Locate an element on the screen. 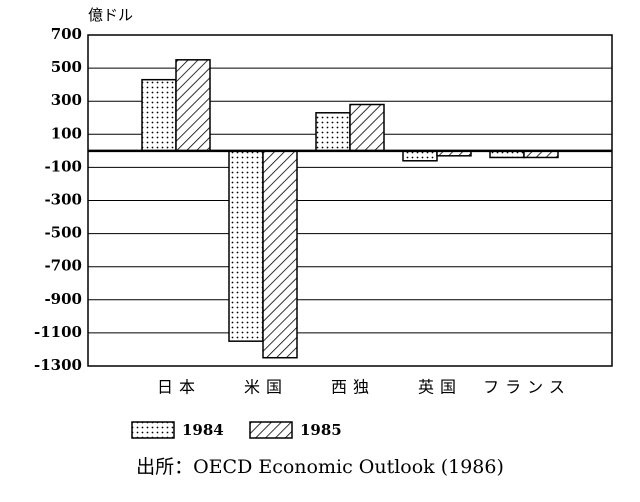 This screenshot has height=502, width=640. x-tick-label: 英国 is located at coordinates (440, 387).